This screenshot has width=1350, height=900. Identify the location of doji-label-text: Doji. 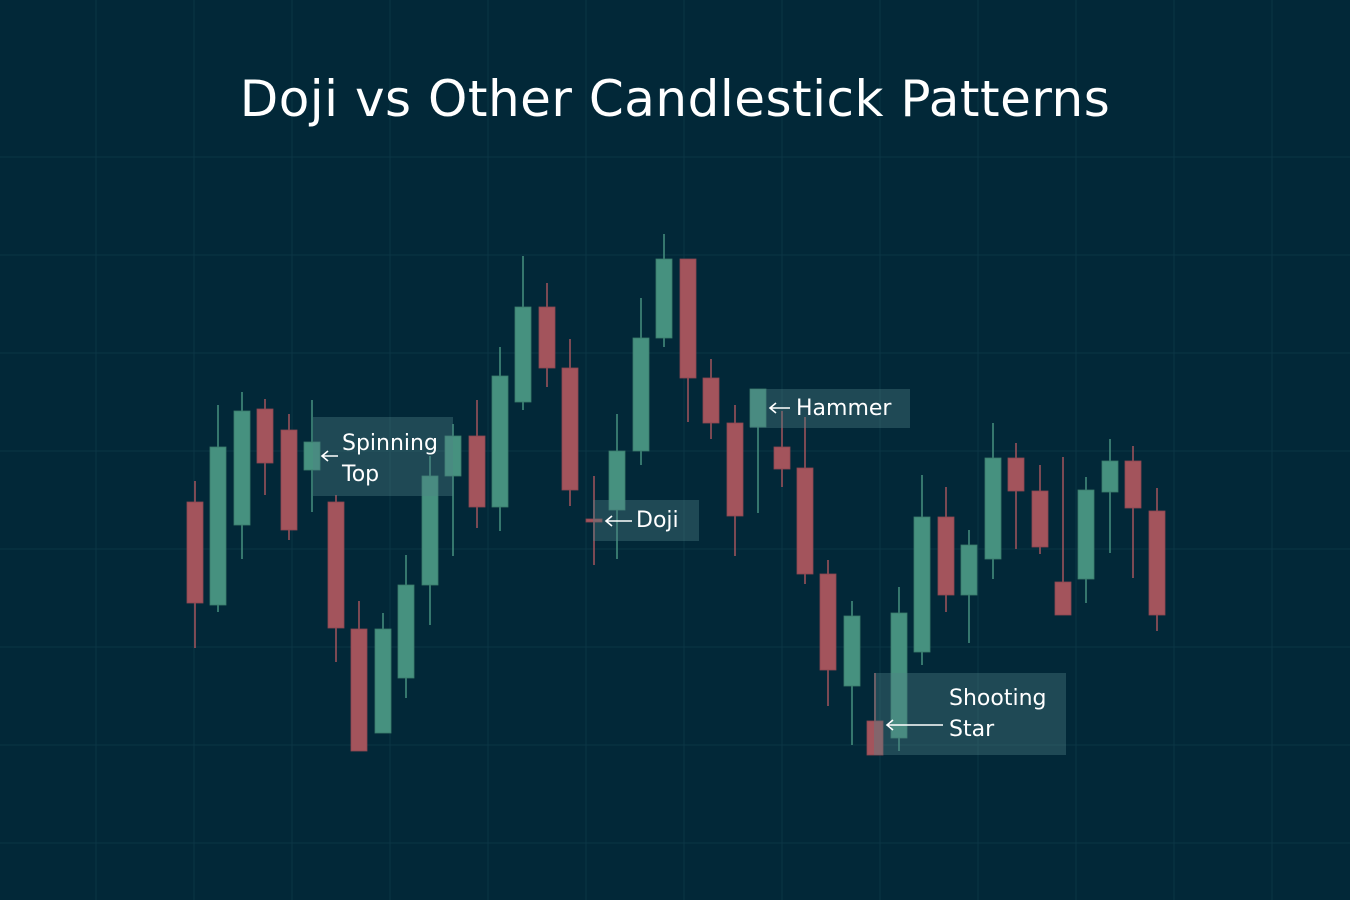
(657, 520).